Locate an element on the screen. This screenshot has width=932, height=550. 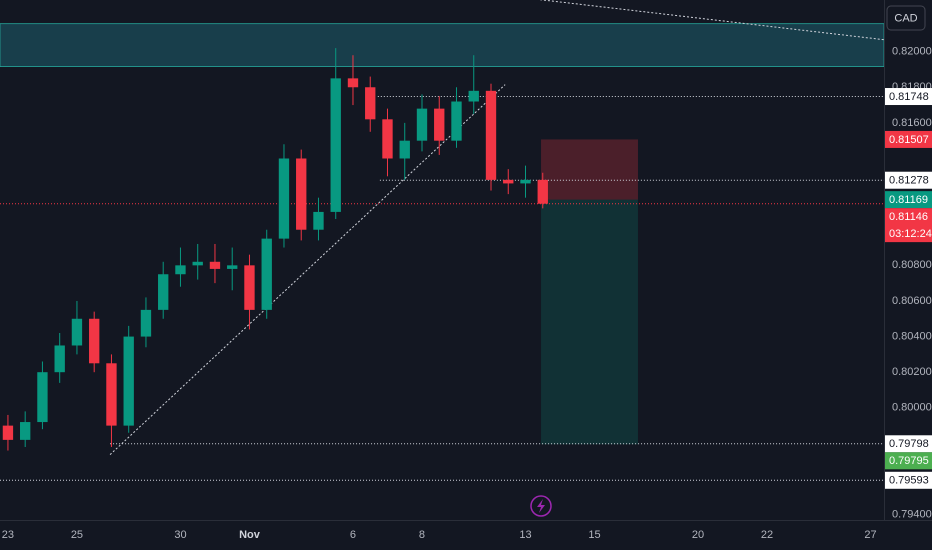
x-tick-label: 13 is located at coordinates (525, 535).